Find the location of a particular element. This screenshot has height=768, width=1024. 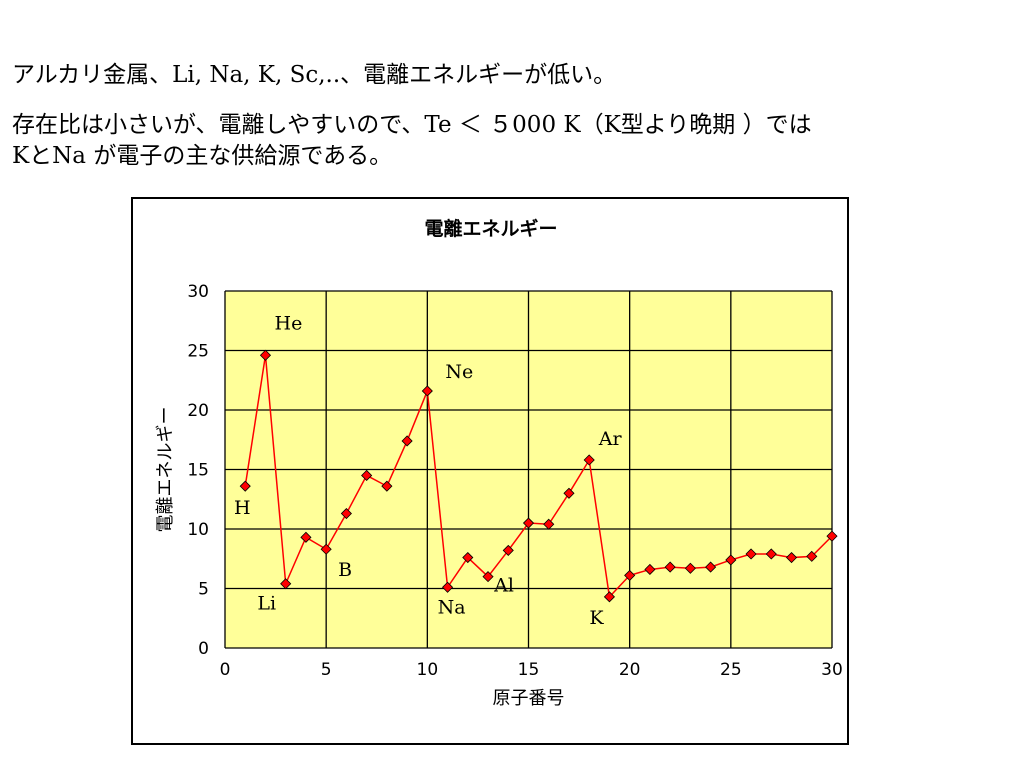

annotation-label: K is located at coordinates (596, 618).